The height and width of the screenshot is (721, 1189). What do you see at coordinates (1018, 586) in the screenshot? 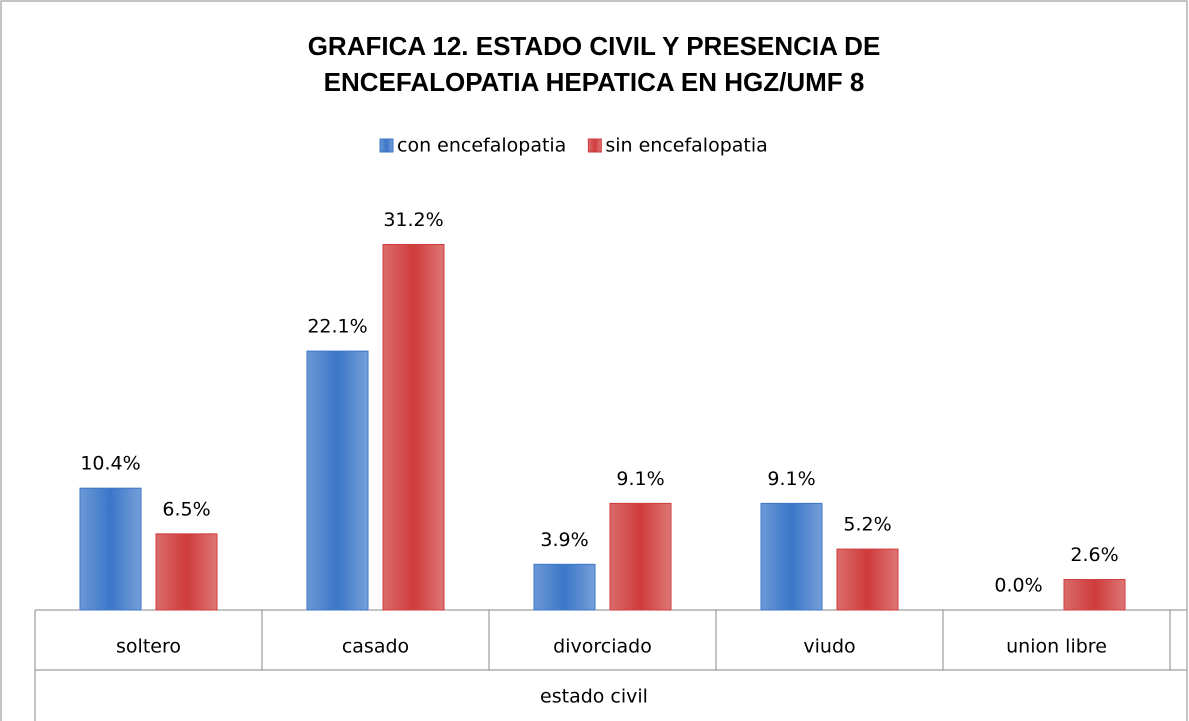
I see `data-label: 0.0%` at bounding box center [1018, 586].